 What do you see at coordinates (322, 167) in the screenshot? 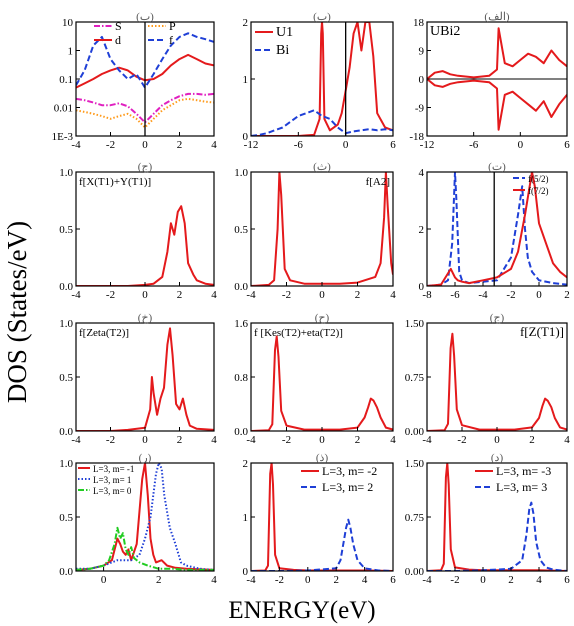
I see `p5-panel-label: (ث)` at bounding box center [322, 167].